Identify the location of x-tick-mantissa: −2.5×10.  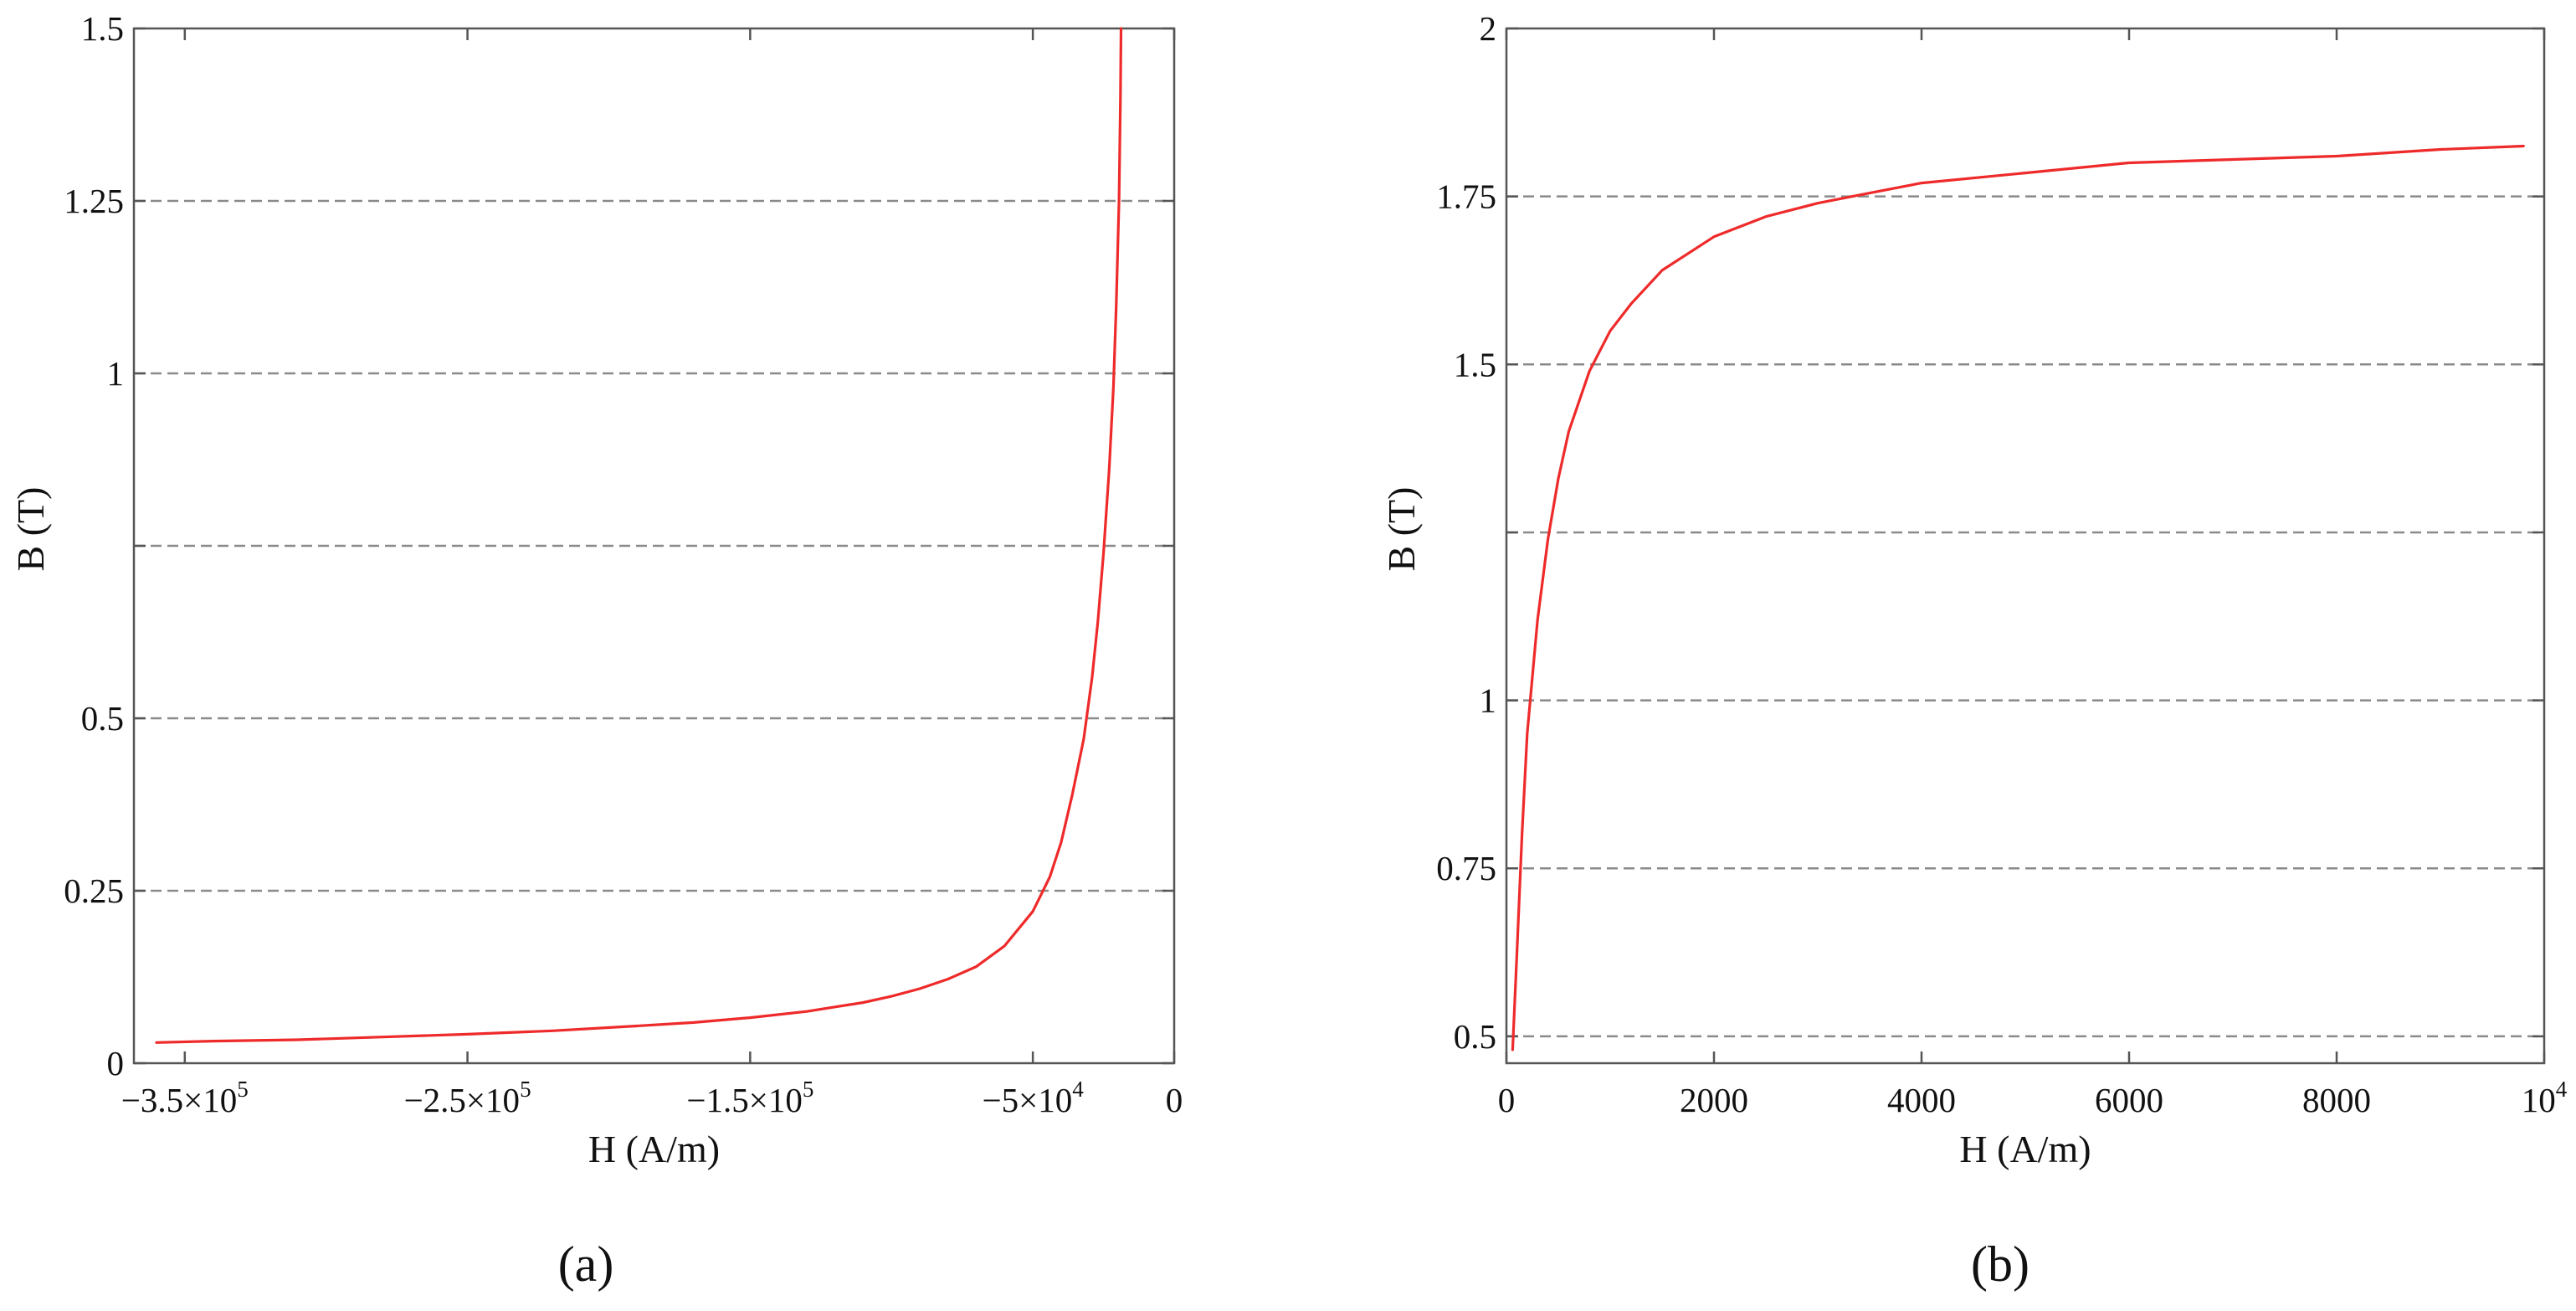
(462, 1100).